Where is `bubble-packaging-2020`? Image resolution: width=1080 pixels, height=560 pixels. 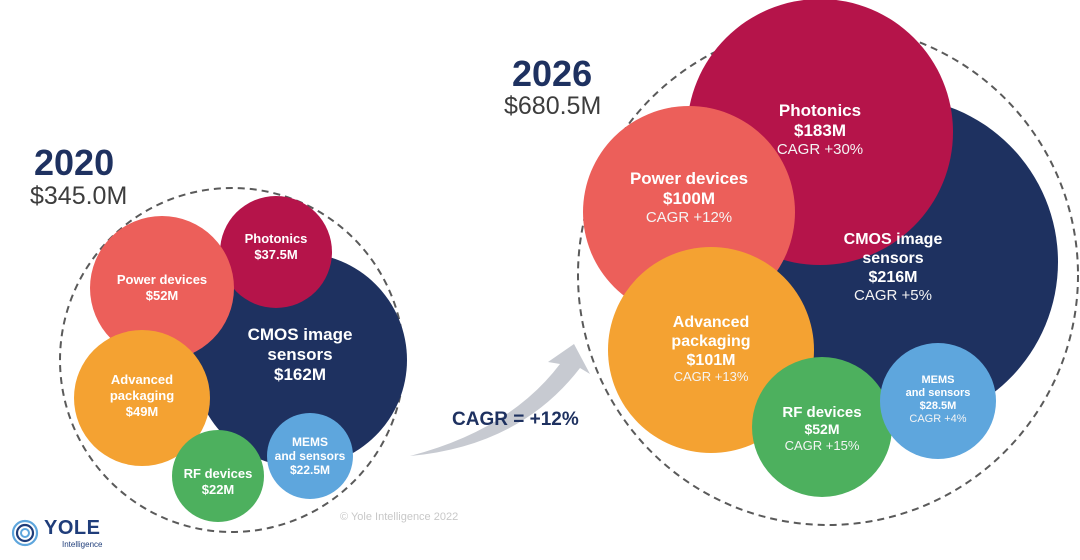
bubble-packaging-2020 is located at coordinates (142, 398).